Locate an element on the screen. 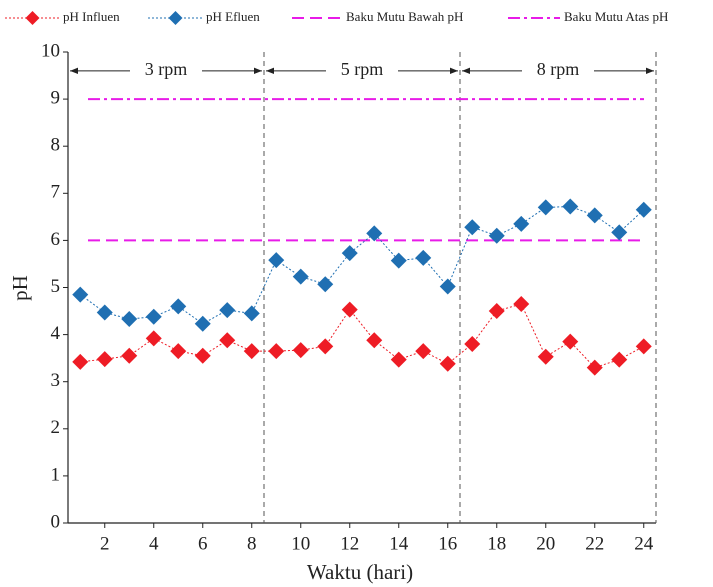 The width and height of the screenshot is (713, 587). x-tick-label: 20 is located at coordinates (545, 543).